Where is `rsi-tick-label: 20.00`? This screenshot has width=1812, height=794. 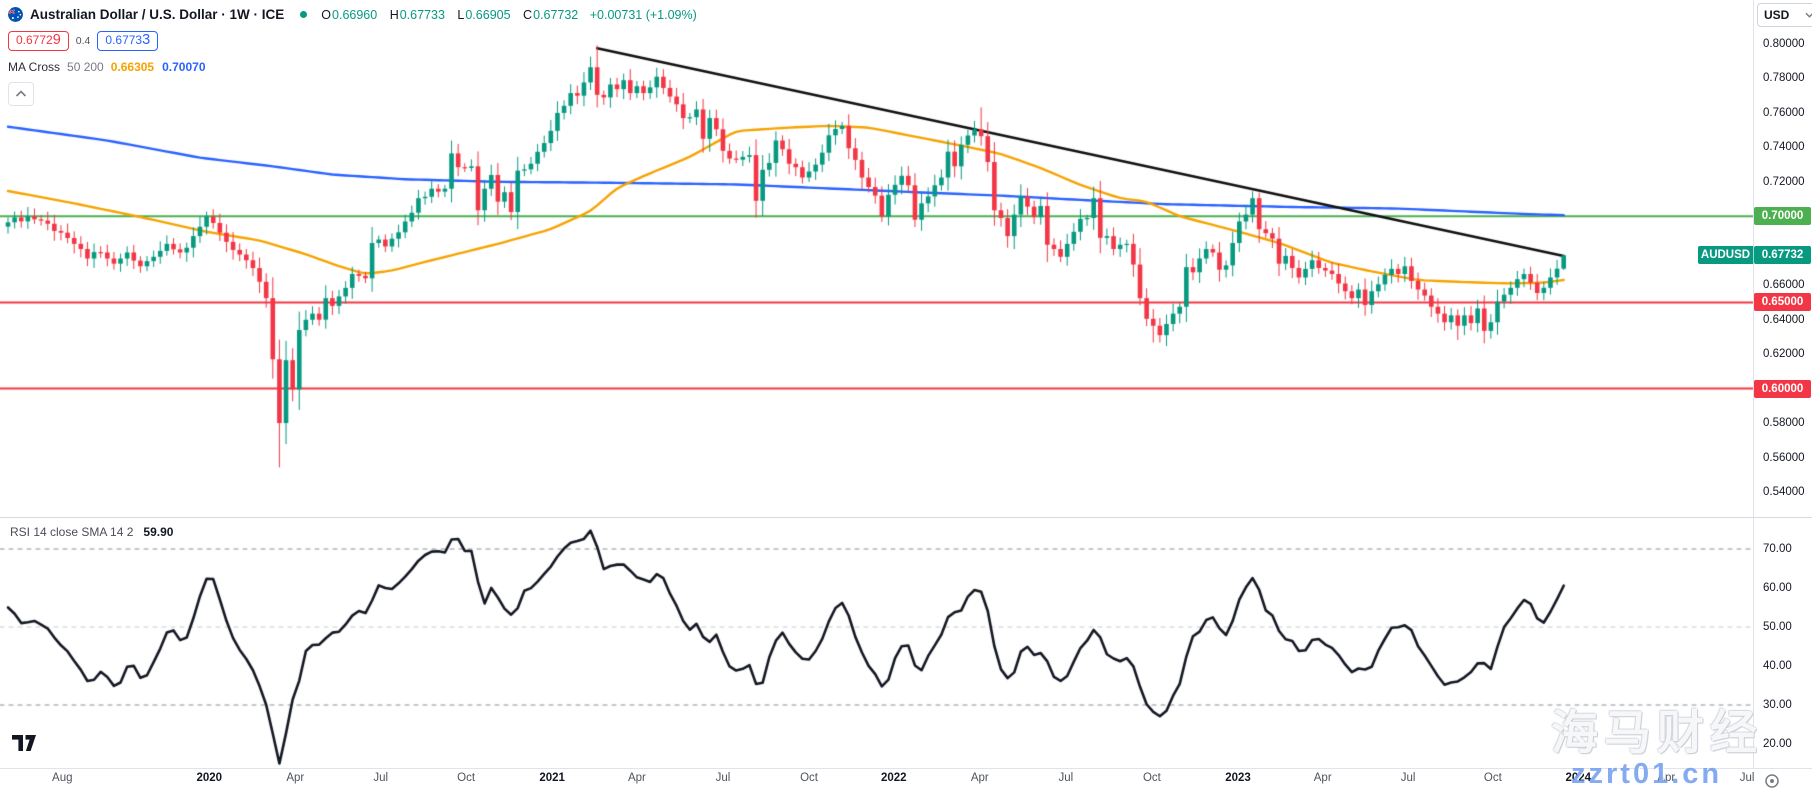 rsi-tick-label: 20.00 is located at coordinates (1777, 744).